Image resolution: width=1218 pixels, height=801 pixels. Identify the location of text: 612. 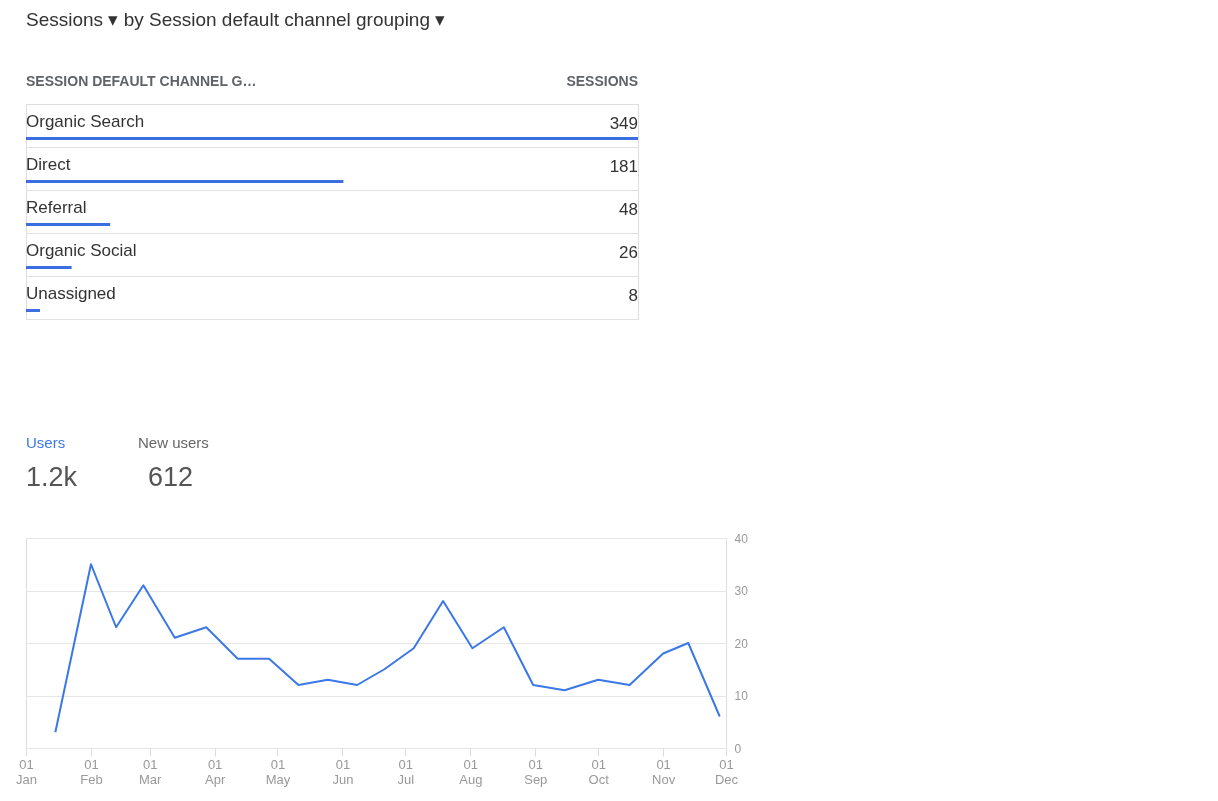
(171, 477).